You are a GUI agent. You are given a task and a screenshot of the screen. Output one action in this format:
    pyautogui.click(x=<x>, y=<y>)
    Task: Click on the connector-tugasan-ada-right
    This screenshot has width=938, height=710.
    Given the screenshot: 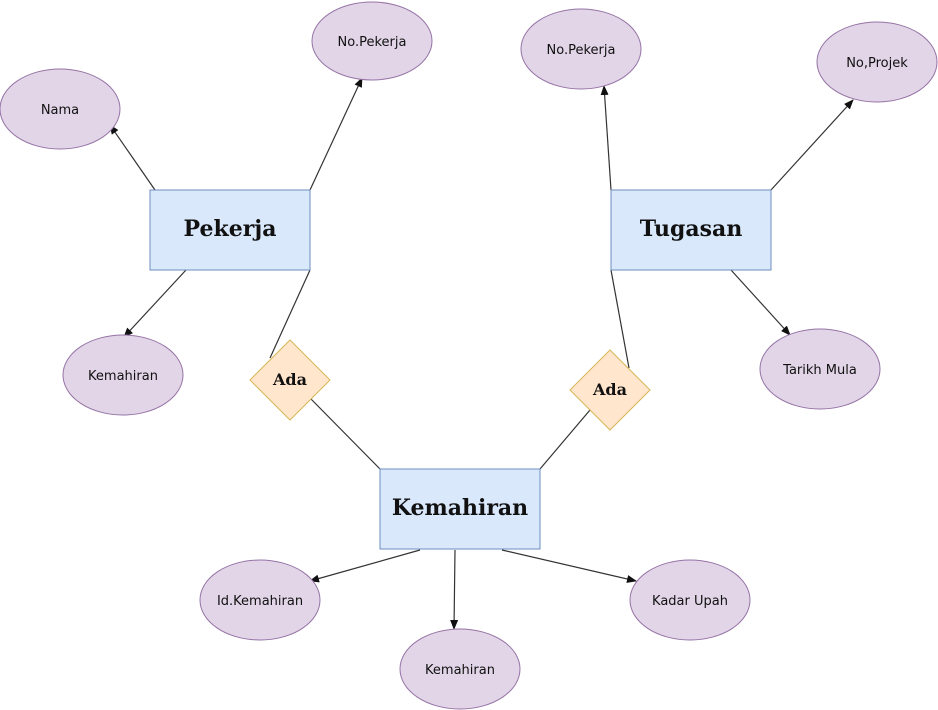 What is the action you would take?
    pyautogui.click(x=620, y=319)
    